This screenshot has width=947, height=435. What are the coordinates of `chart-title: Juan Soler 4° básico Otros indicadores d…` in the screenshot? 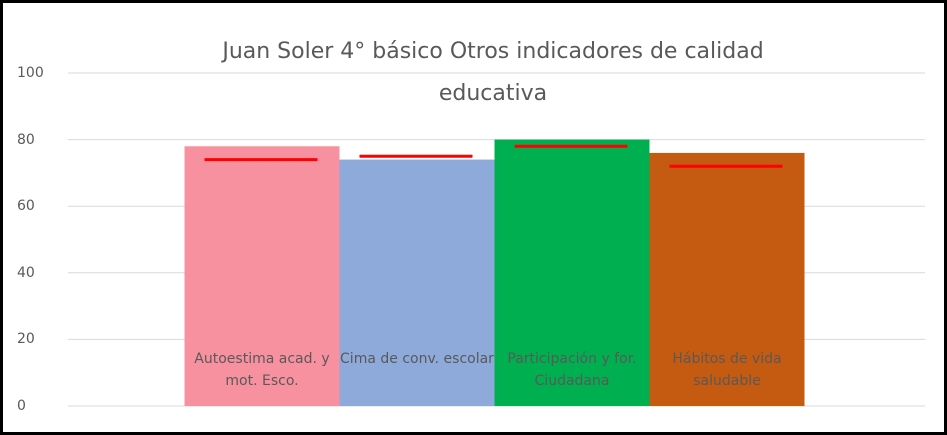 It's located at (493, 72).